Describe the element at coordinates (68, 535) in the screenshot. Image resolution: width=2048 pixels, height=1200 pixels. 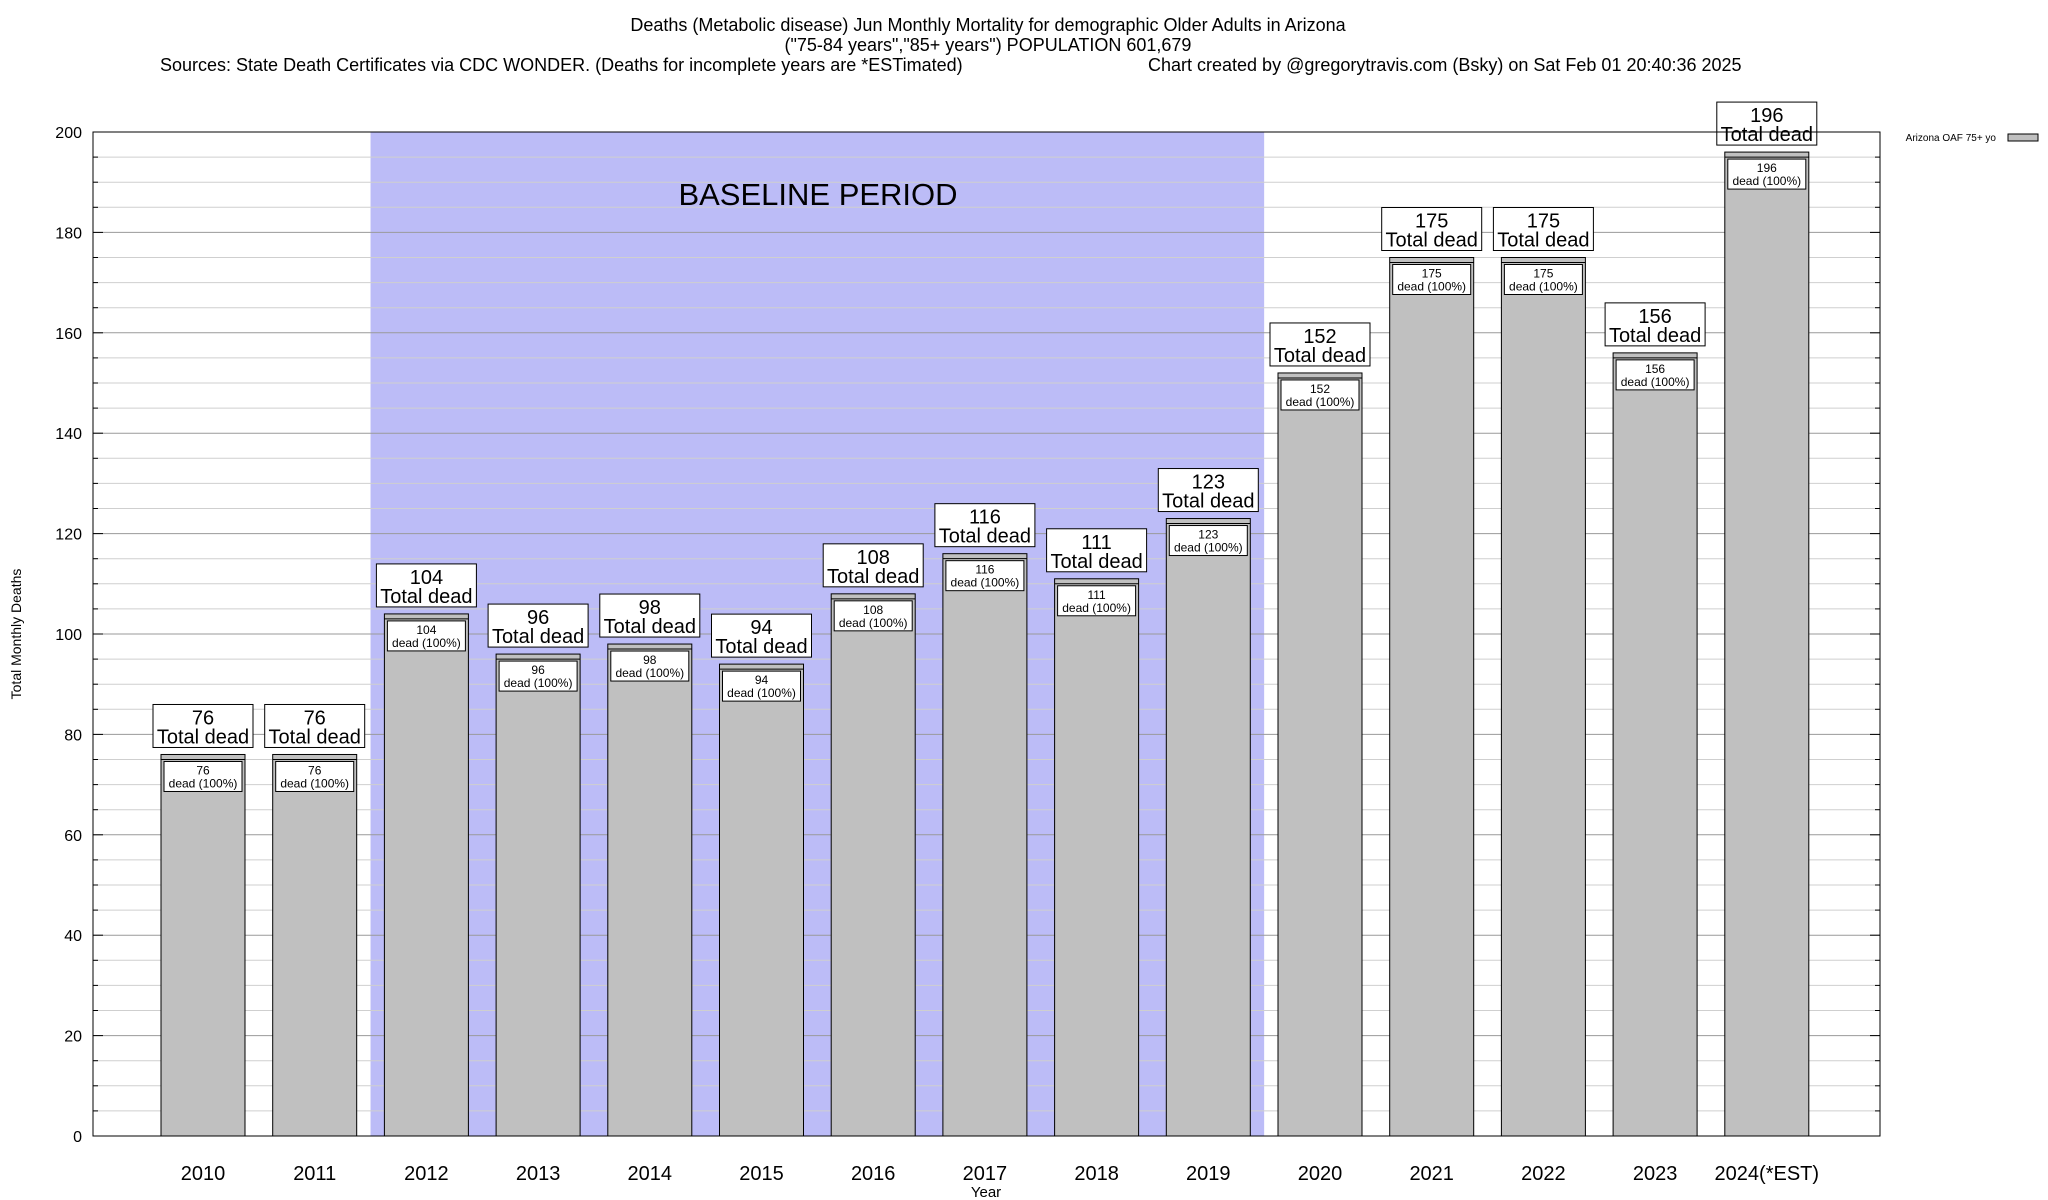
I see `y-tick-label: 120` at that location.